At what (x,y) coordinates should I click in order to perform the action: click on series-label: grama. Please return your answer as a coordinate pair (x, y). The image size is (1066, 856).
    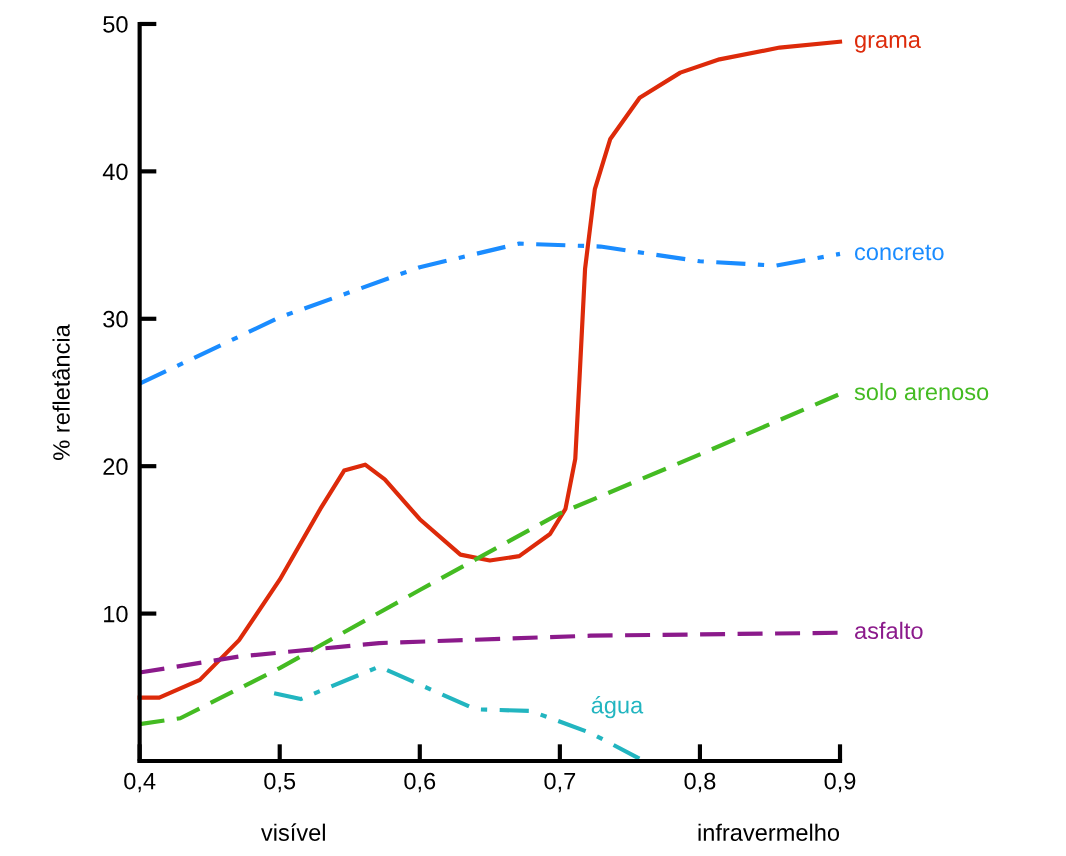
    Looking at the image, I should click on (888, 44).